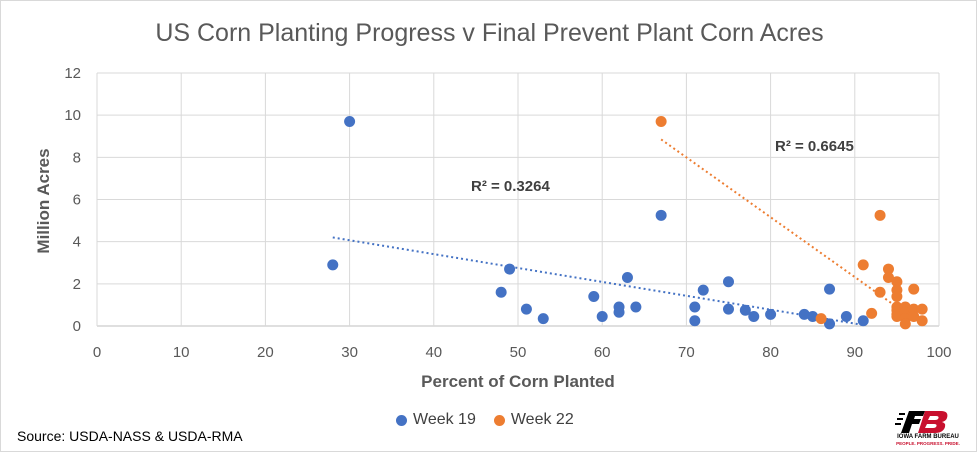 The width and height of the screenshot is (977, 453). Describe the element at coordinates (77, 284) in the screenshot. I see `y-tick-label: 2` at that location.